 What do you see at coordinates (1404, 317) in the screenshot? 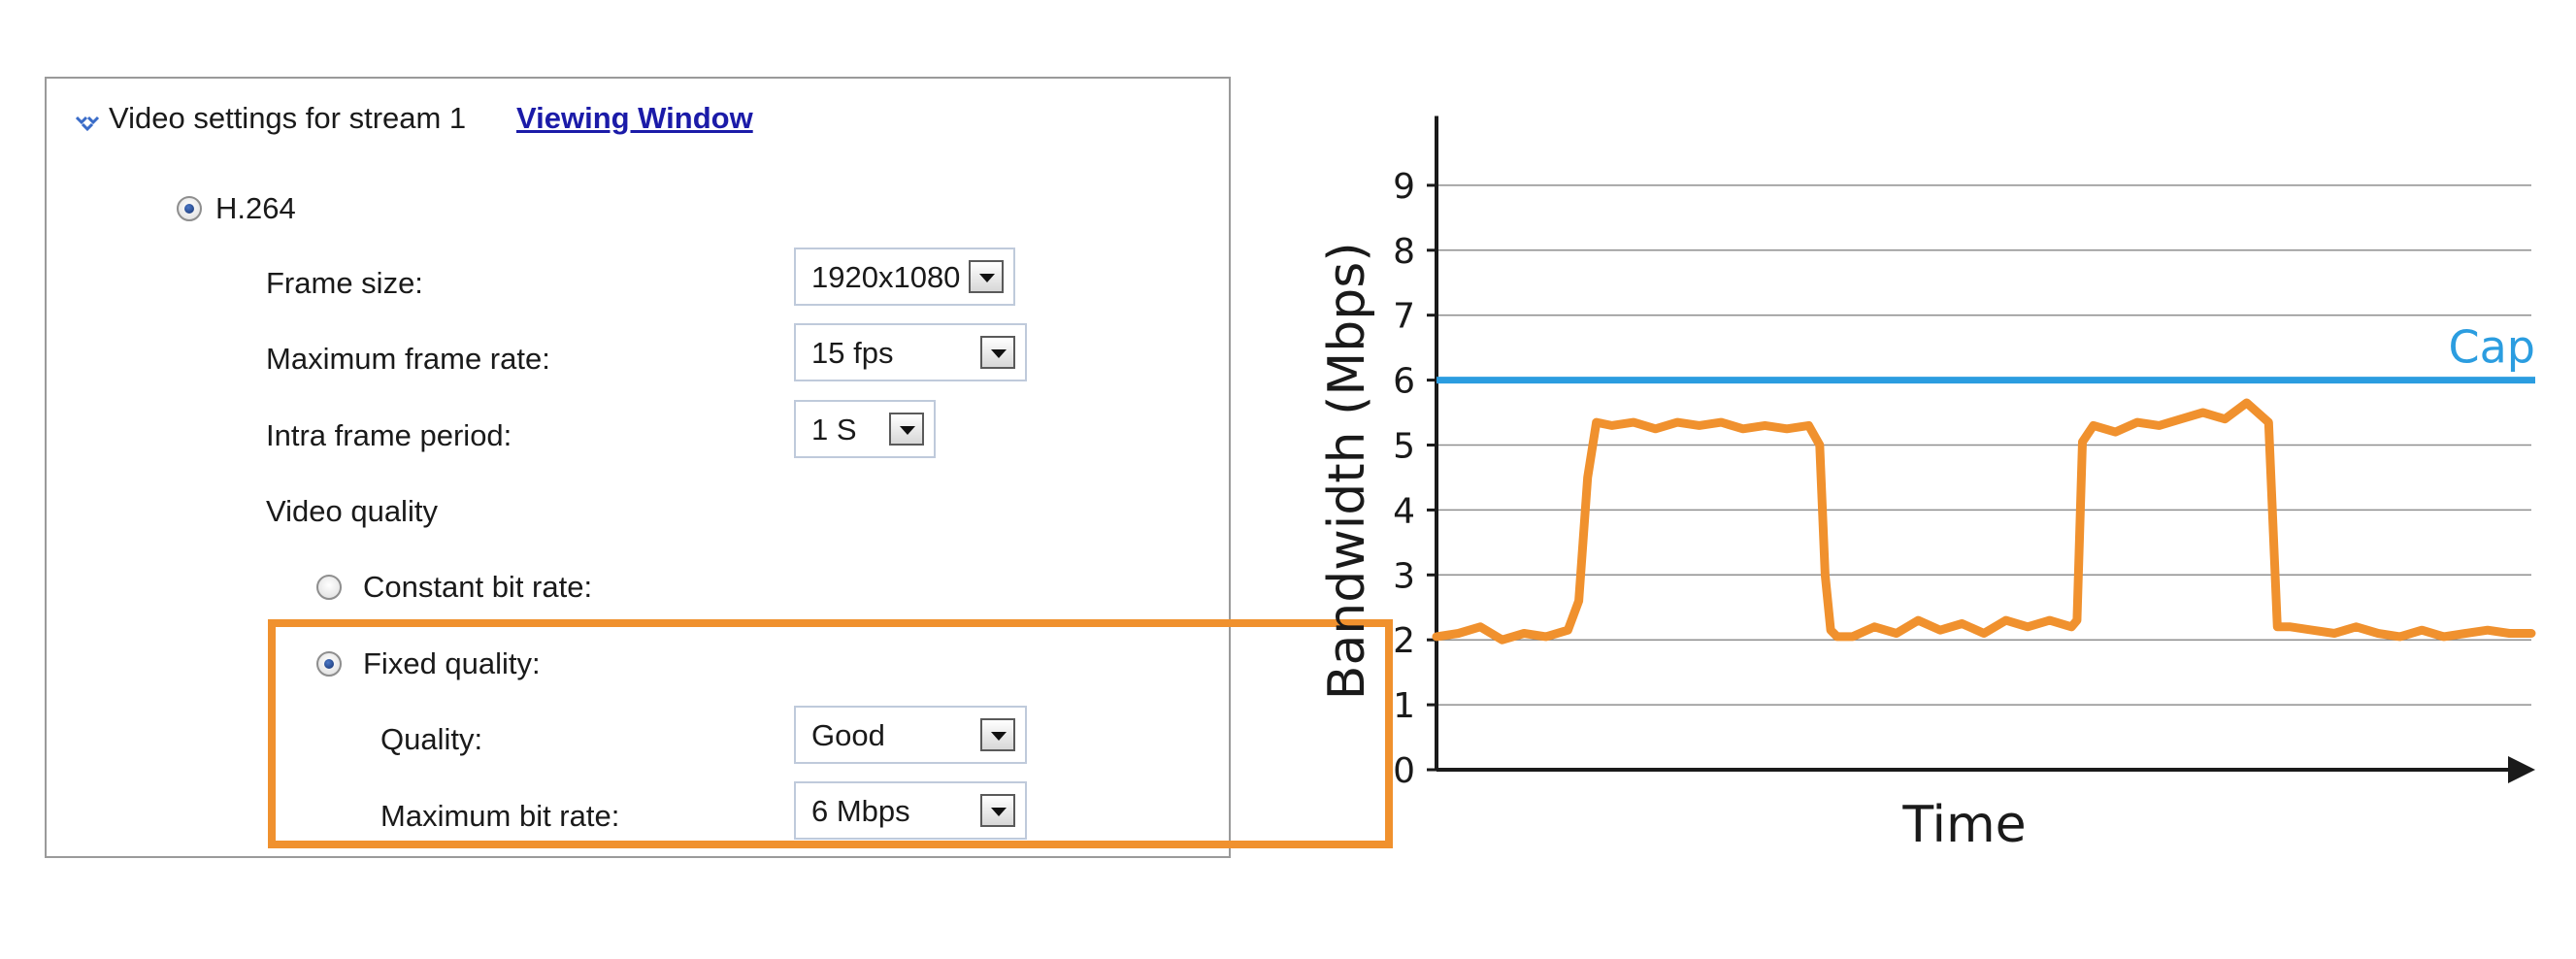
I see `y-tick-label: 7` at bounding box center [1404, 317].